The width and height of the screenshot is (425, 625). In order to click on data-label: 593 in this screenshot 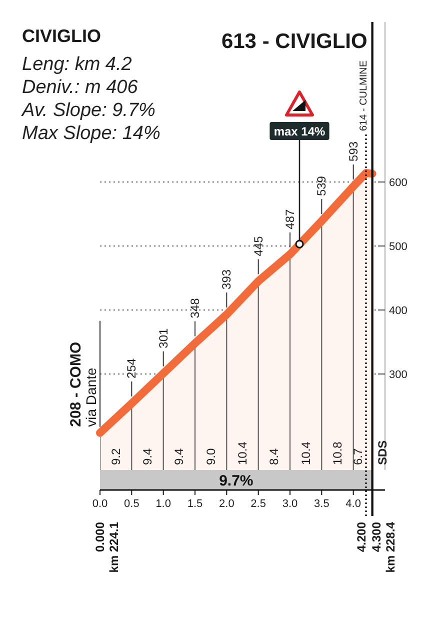, I will do `click(353, 151)`.